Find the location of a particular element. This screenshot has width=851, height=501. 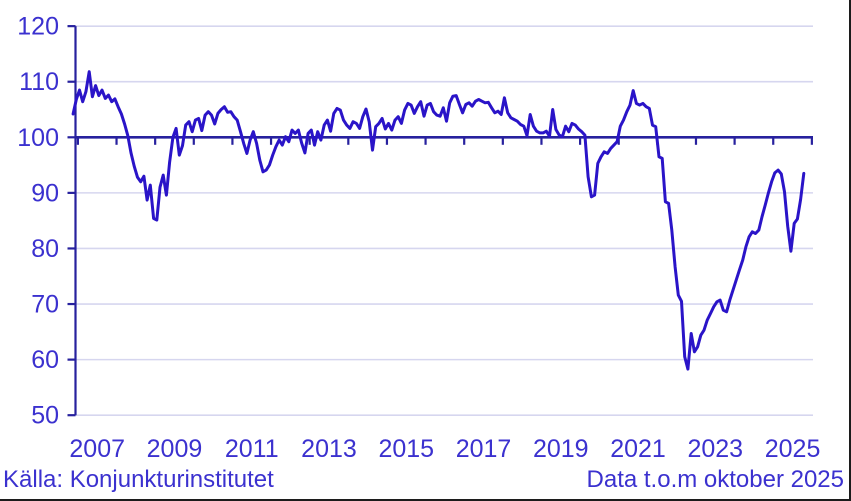

source-caption: Källa: Konjunkturinstitutet is located at coordinates (138, 479).